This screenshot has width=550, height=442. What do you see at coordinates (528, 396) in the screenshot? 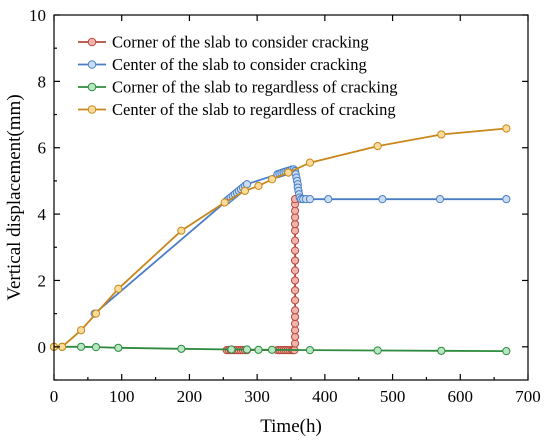
I see `x-tick-label: 700` at bounding box center [528, 396].